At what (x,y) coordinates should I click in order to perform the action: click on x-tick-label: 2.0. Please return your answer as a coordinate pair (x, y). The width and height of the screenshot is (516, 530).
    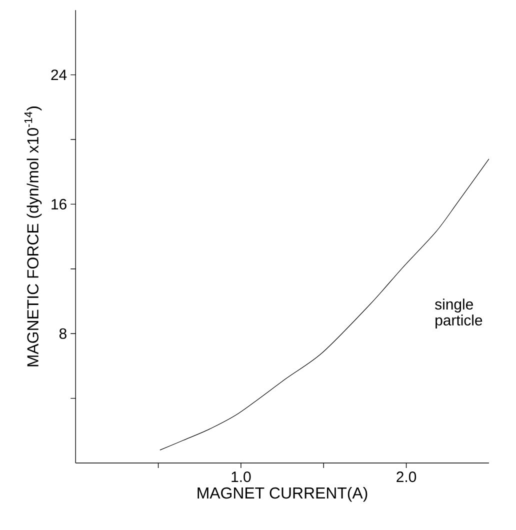
    Looking at the image, I should click on (406, 477).